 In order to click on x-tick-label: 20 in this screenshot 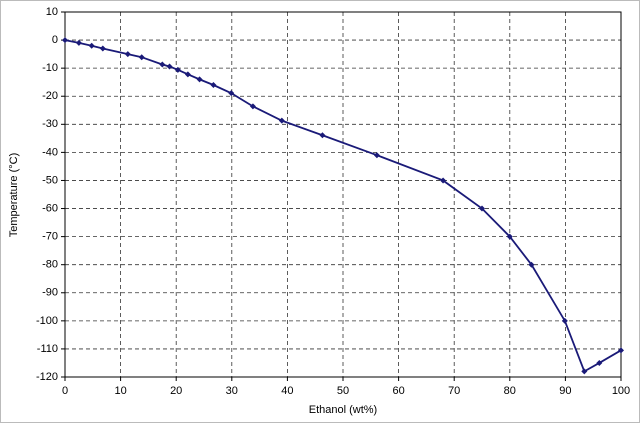, I will do `click(176, 391)`.